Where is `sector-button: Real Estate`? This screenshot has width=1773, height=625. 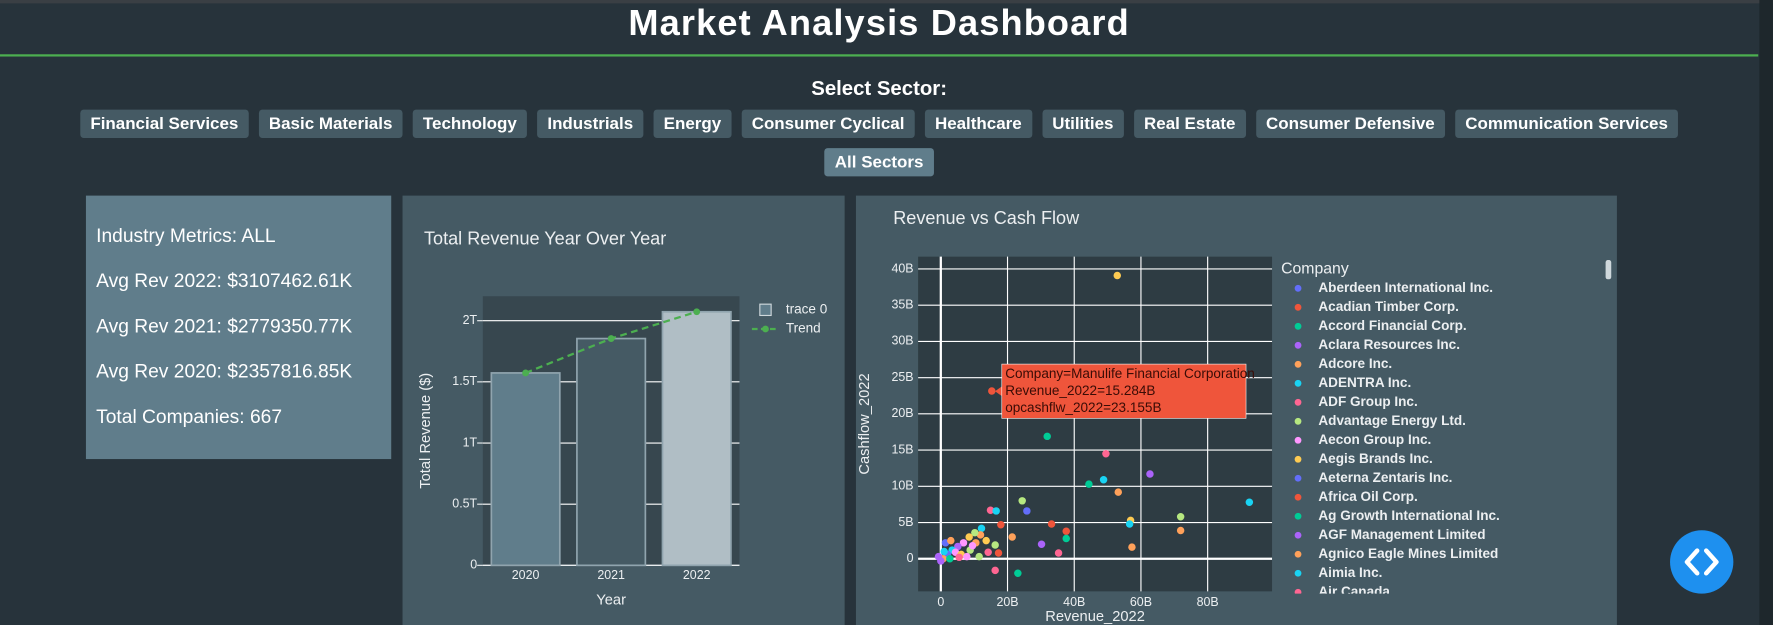 sector-button: Real Estate is located at coordinates (1189, 123).